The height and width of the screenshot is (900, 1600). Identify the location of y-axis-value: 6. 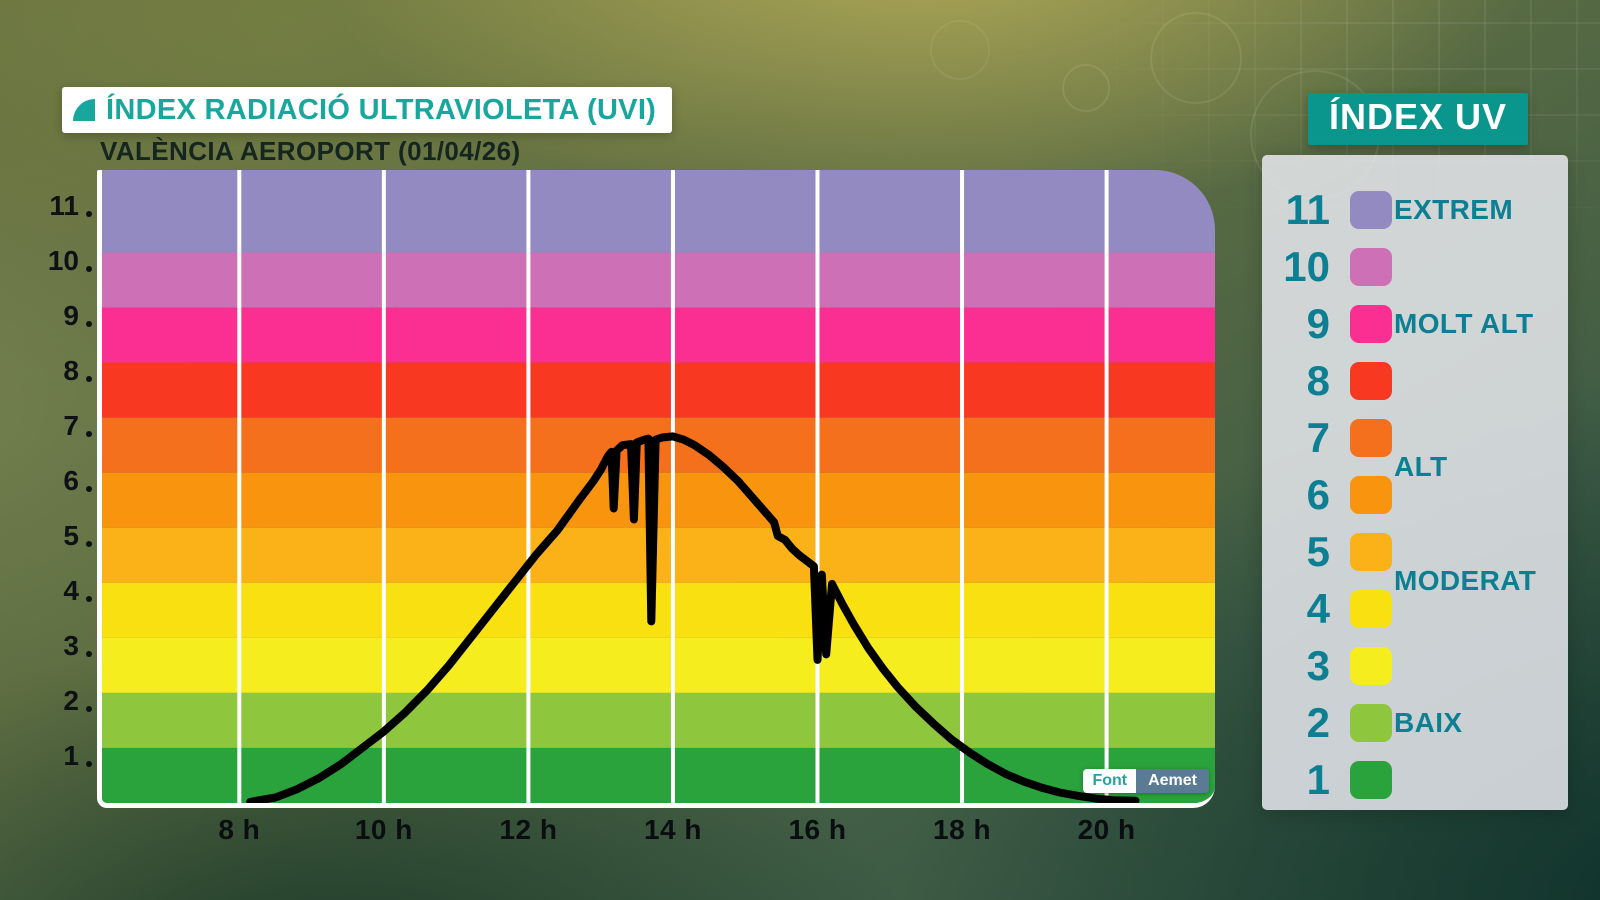
(71, 480).